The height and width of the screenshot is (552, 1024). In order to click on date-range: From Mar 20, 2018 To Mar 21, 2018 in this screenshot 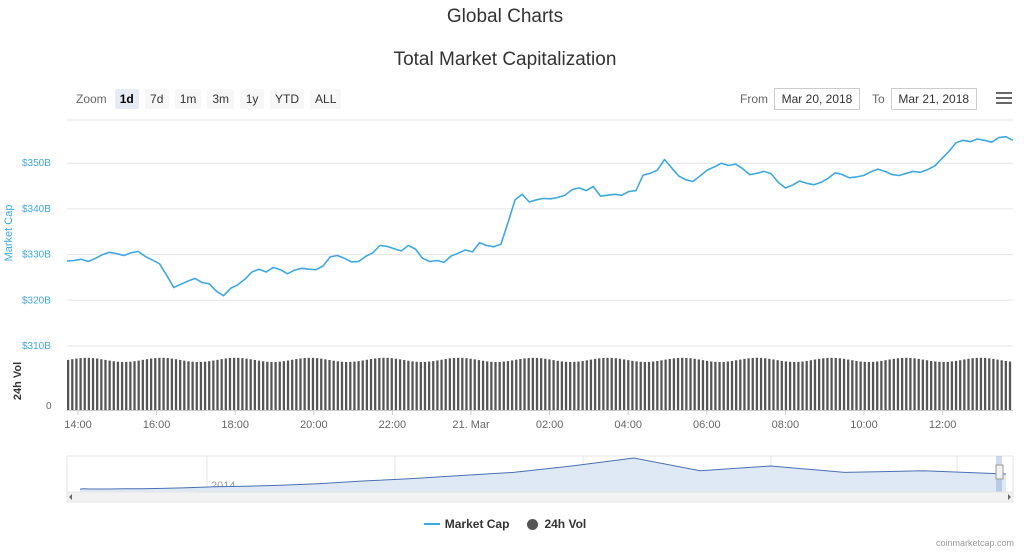, I will do `click(858, 99)`.